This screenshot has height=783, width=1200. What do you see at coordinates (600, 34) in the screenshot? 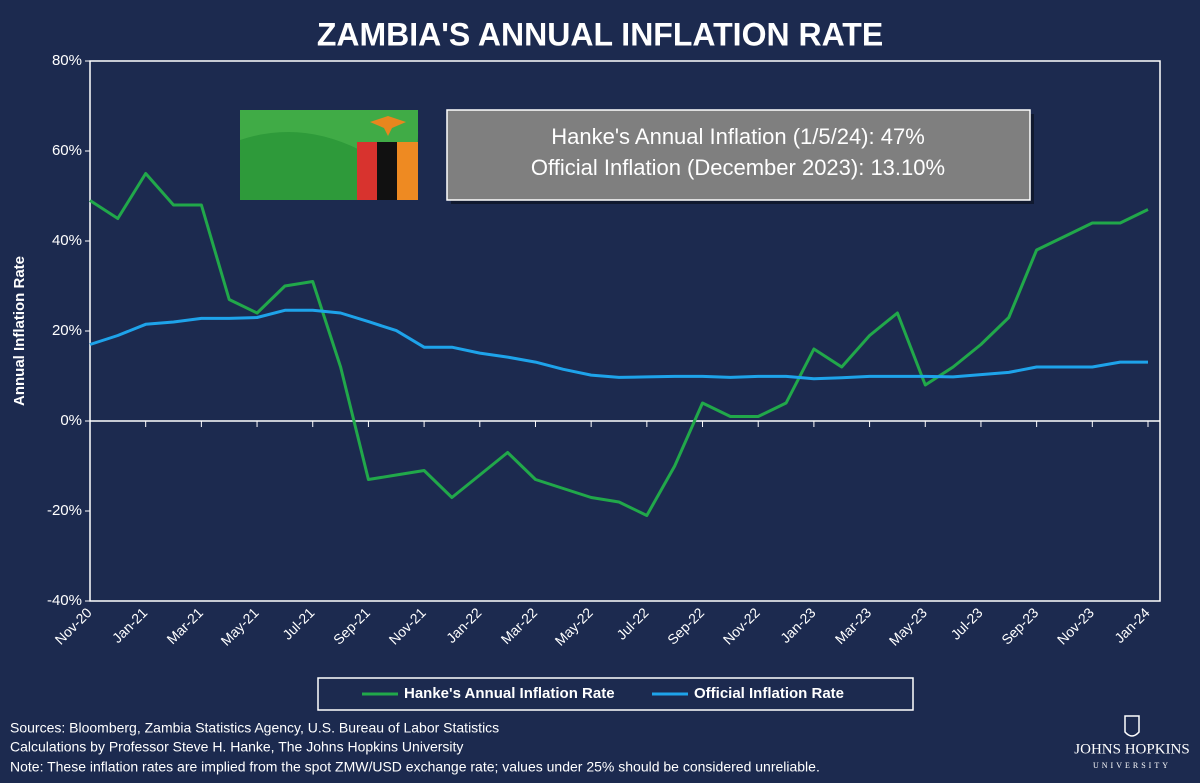
I see `chart-title: ZAMBIA'S ANNUAL INFLATION RATE` at bounding box center [600, 34].